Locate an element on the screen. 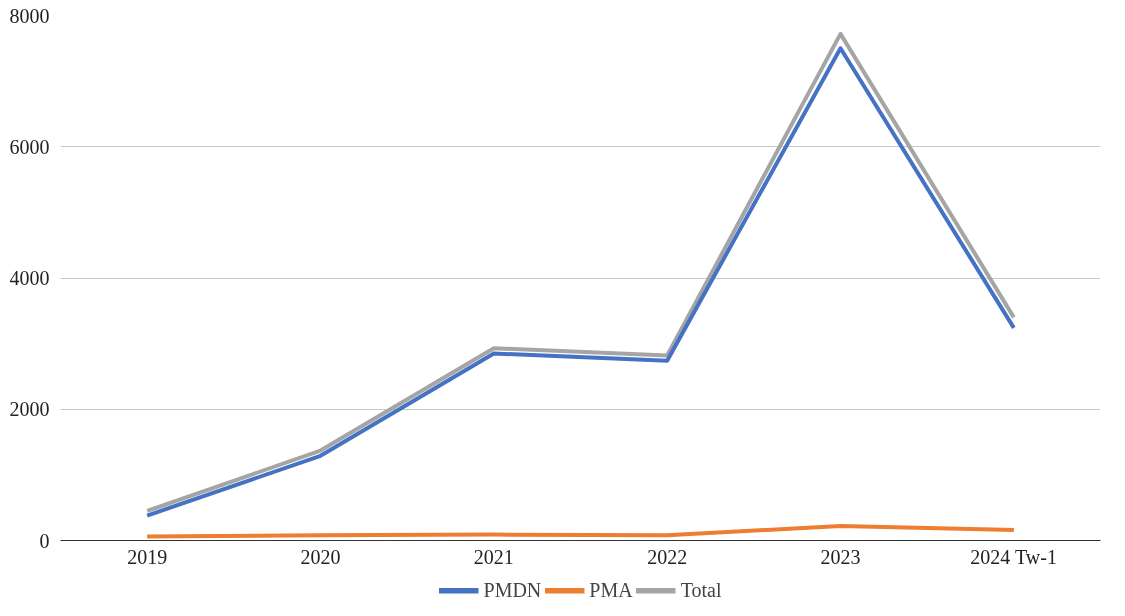 This screenshot has width=1125, height=616. y-tick-label: 2000 is located at coordinates (29, 409).